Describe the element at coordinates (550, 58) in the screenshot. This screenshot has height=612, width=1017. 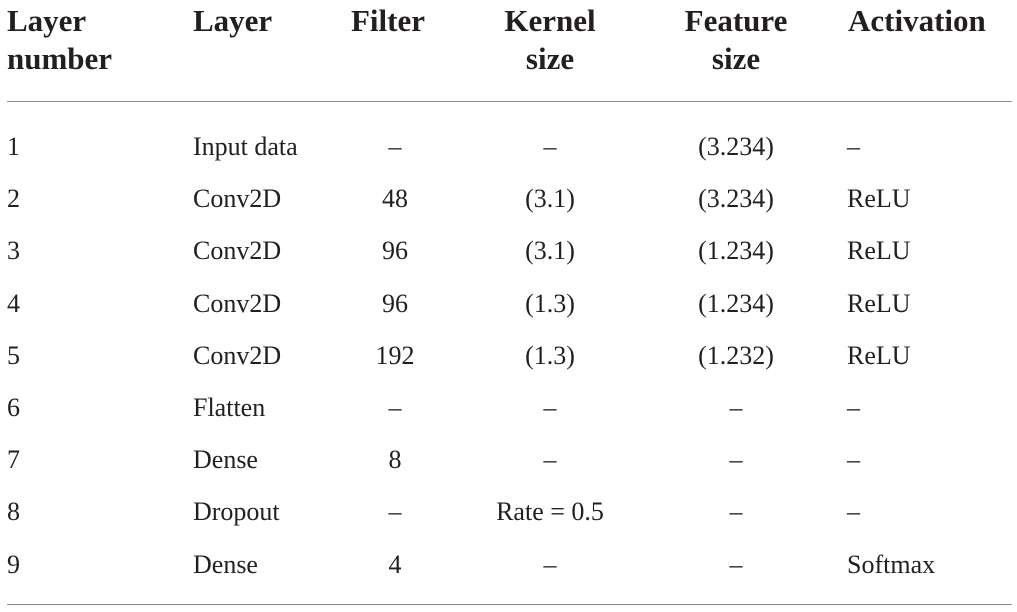
I see `header-kernel-line2: size` at that location.